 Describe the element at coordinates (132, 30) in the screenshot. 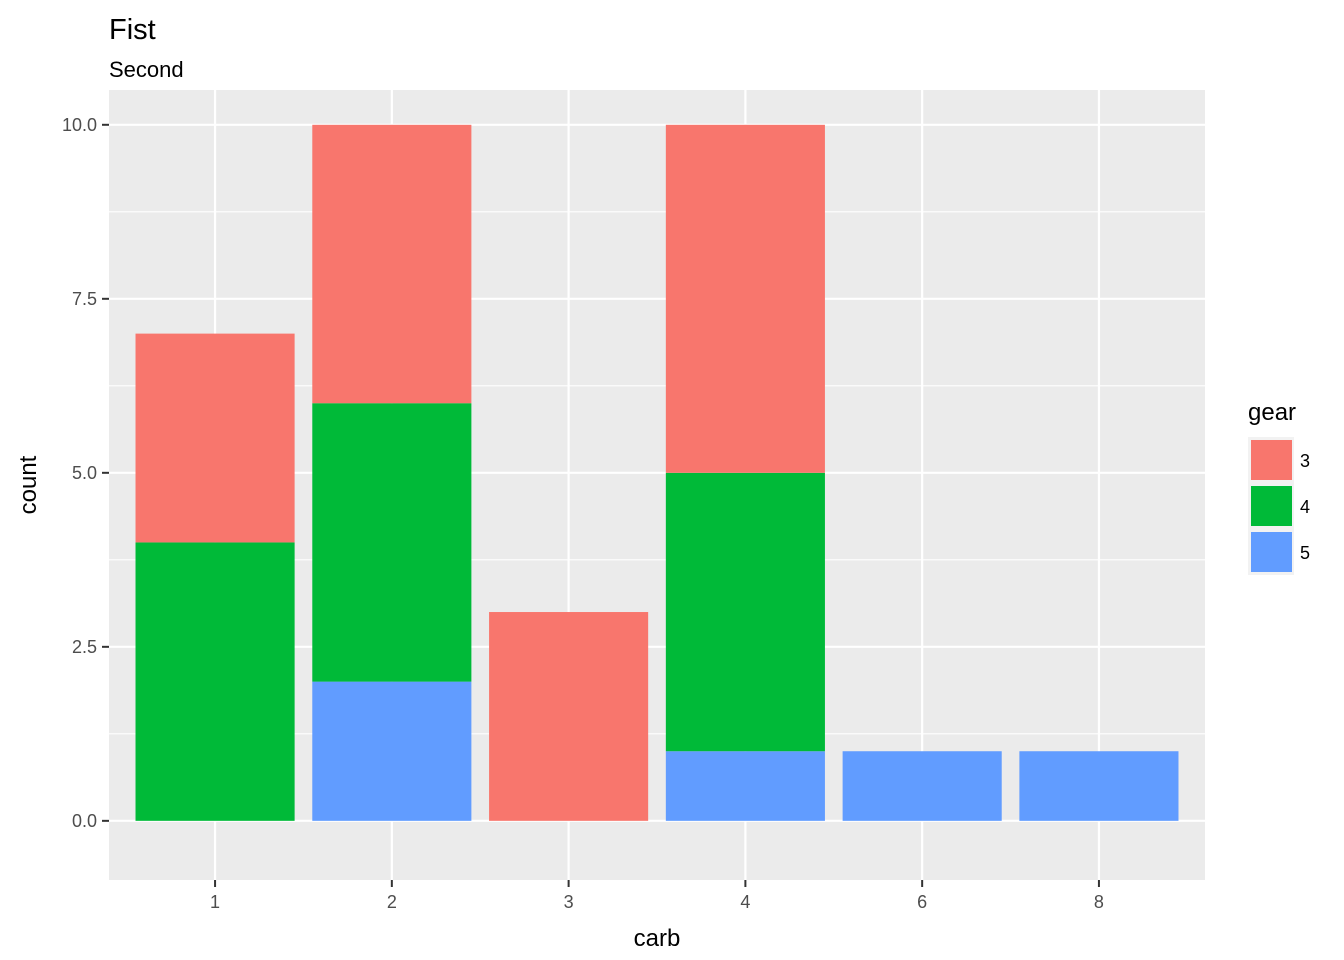

I see `chart-title: Fist` at that location.